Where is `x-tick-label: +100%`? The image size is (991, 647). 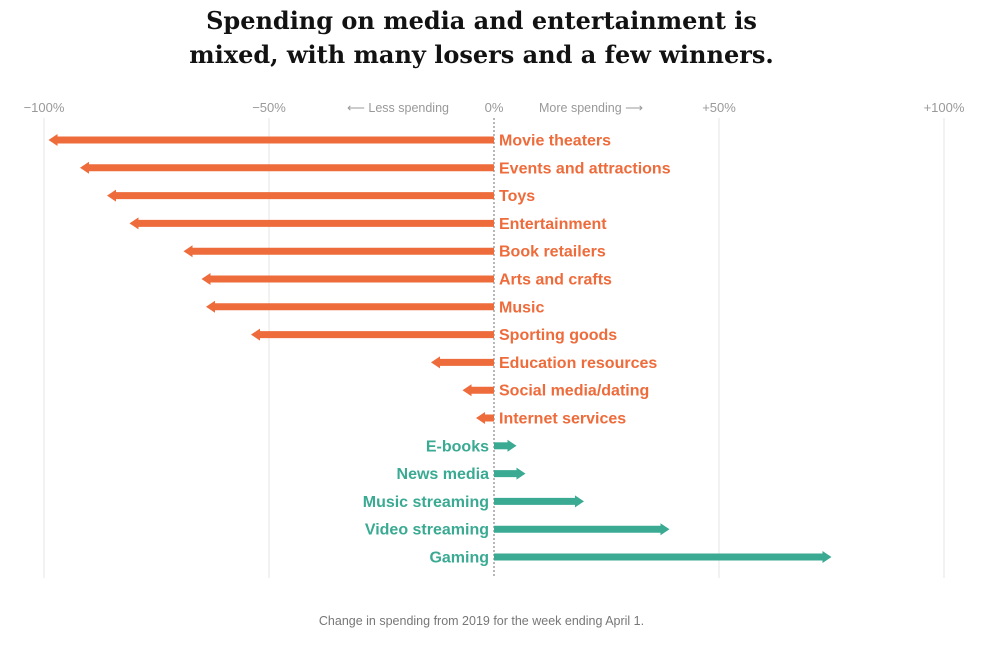 x-tick-label: +100% is located at coordinates (944, 107).